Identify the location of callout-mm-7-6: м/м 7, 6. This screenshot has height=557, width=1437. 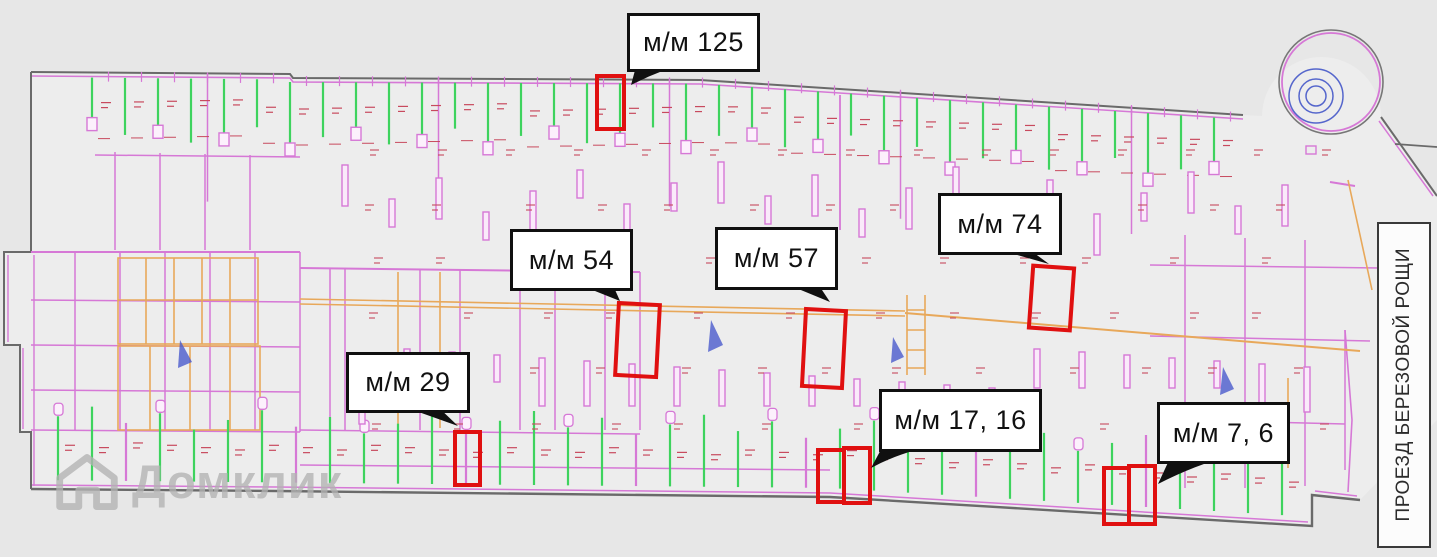
(1223, 433).